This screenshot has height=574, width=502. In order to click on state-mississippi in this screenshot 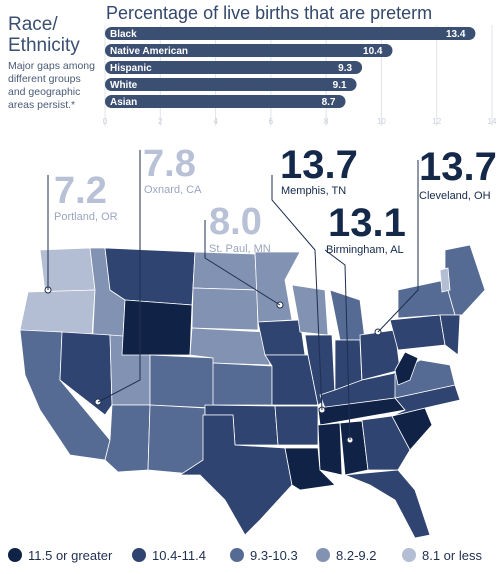, I will do `click(330, 449)`.